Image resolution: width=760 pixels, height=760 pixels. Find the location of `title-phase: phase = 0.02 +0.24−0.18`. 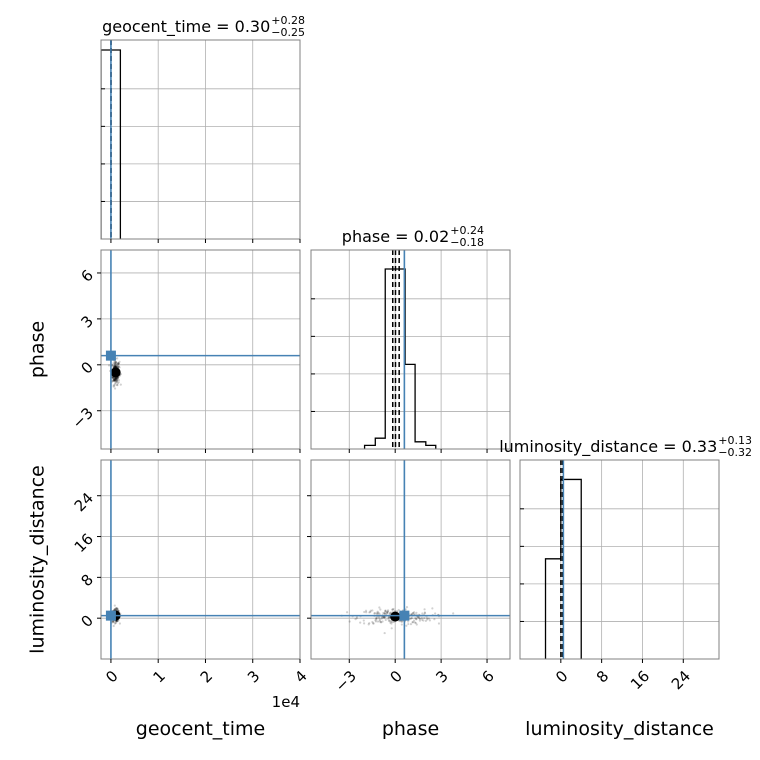

title-phase: phase = 0.02 +0.24−0.18 is located at coordinates (413, 236).